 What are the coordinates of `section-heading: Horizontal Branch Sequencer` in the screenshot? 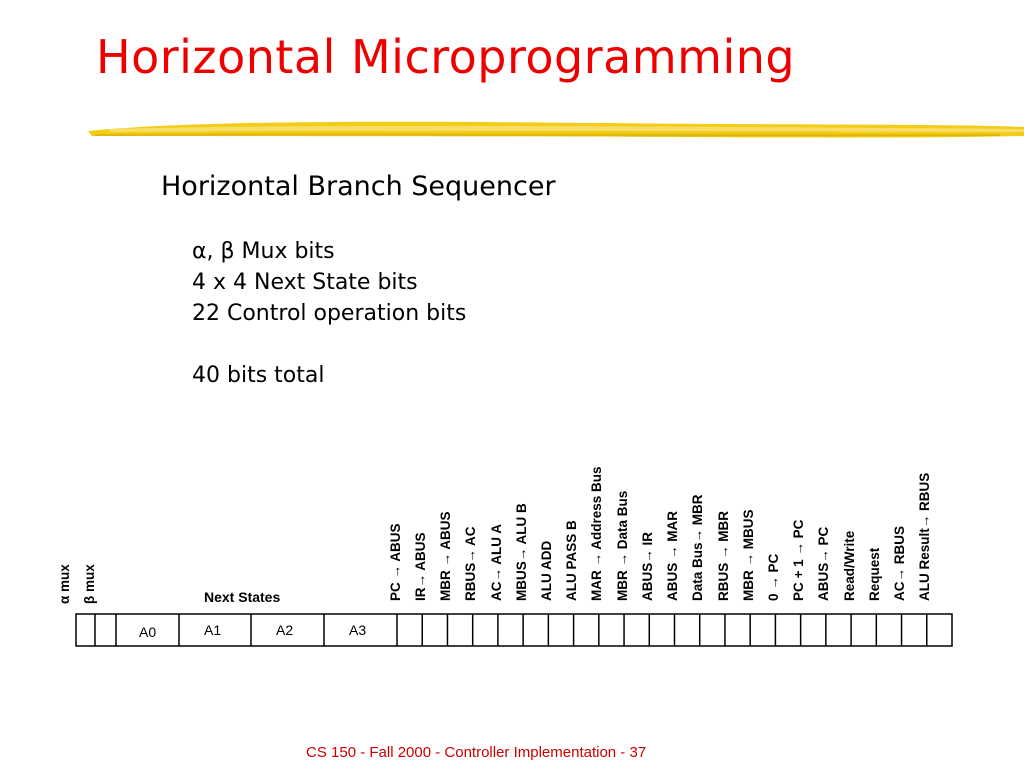 It's located at (358, 186).